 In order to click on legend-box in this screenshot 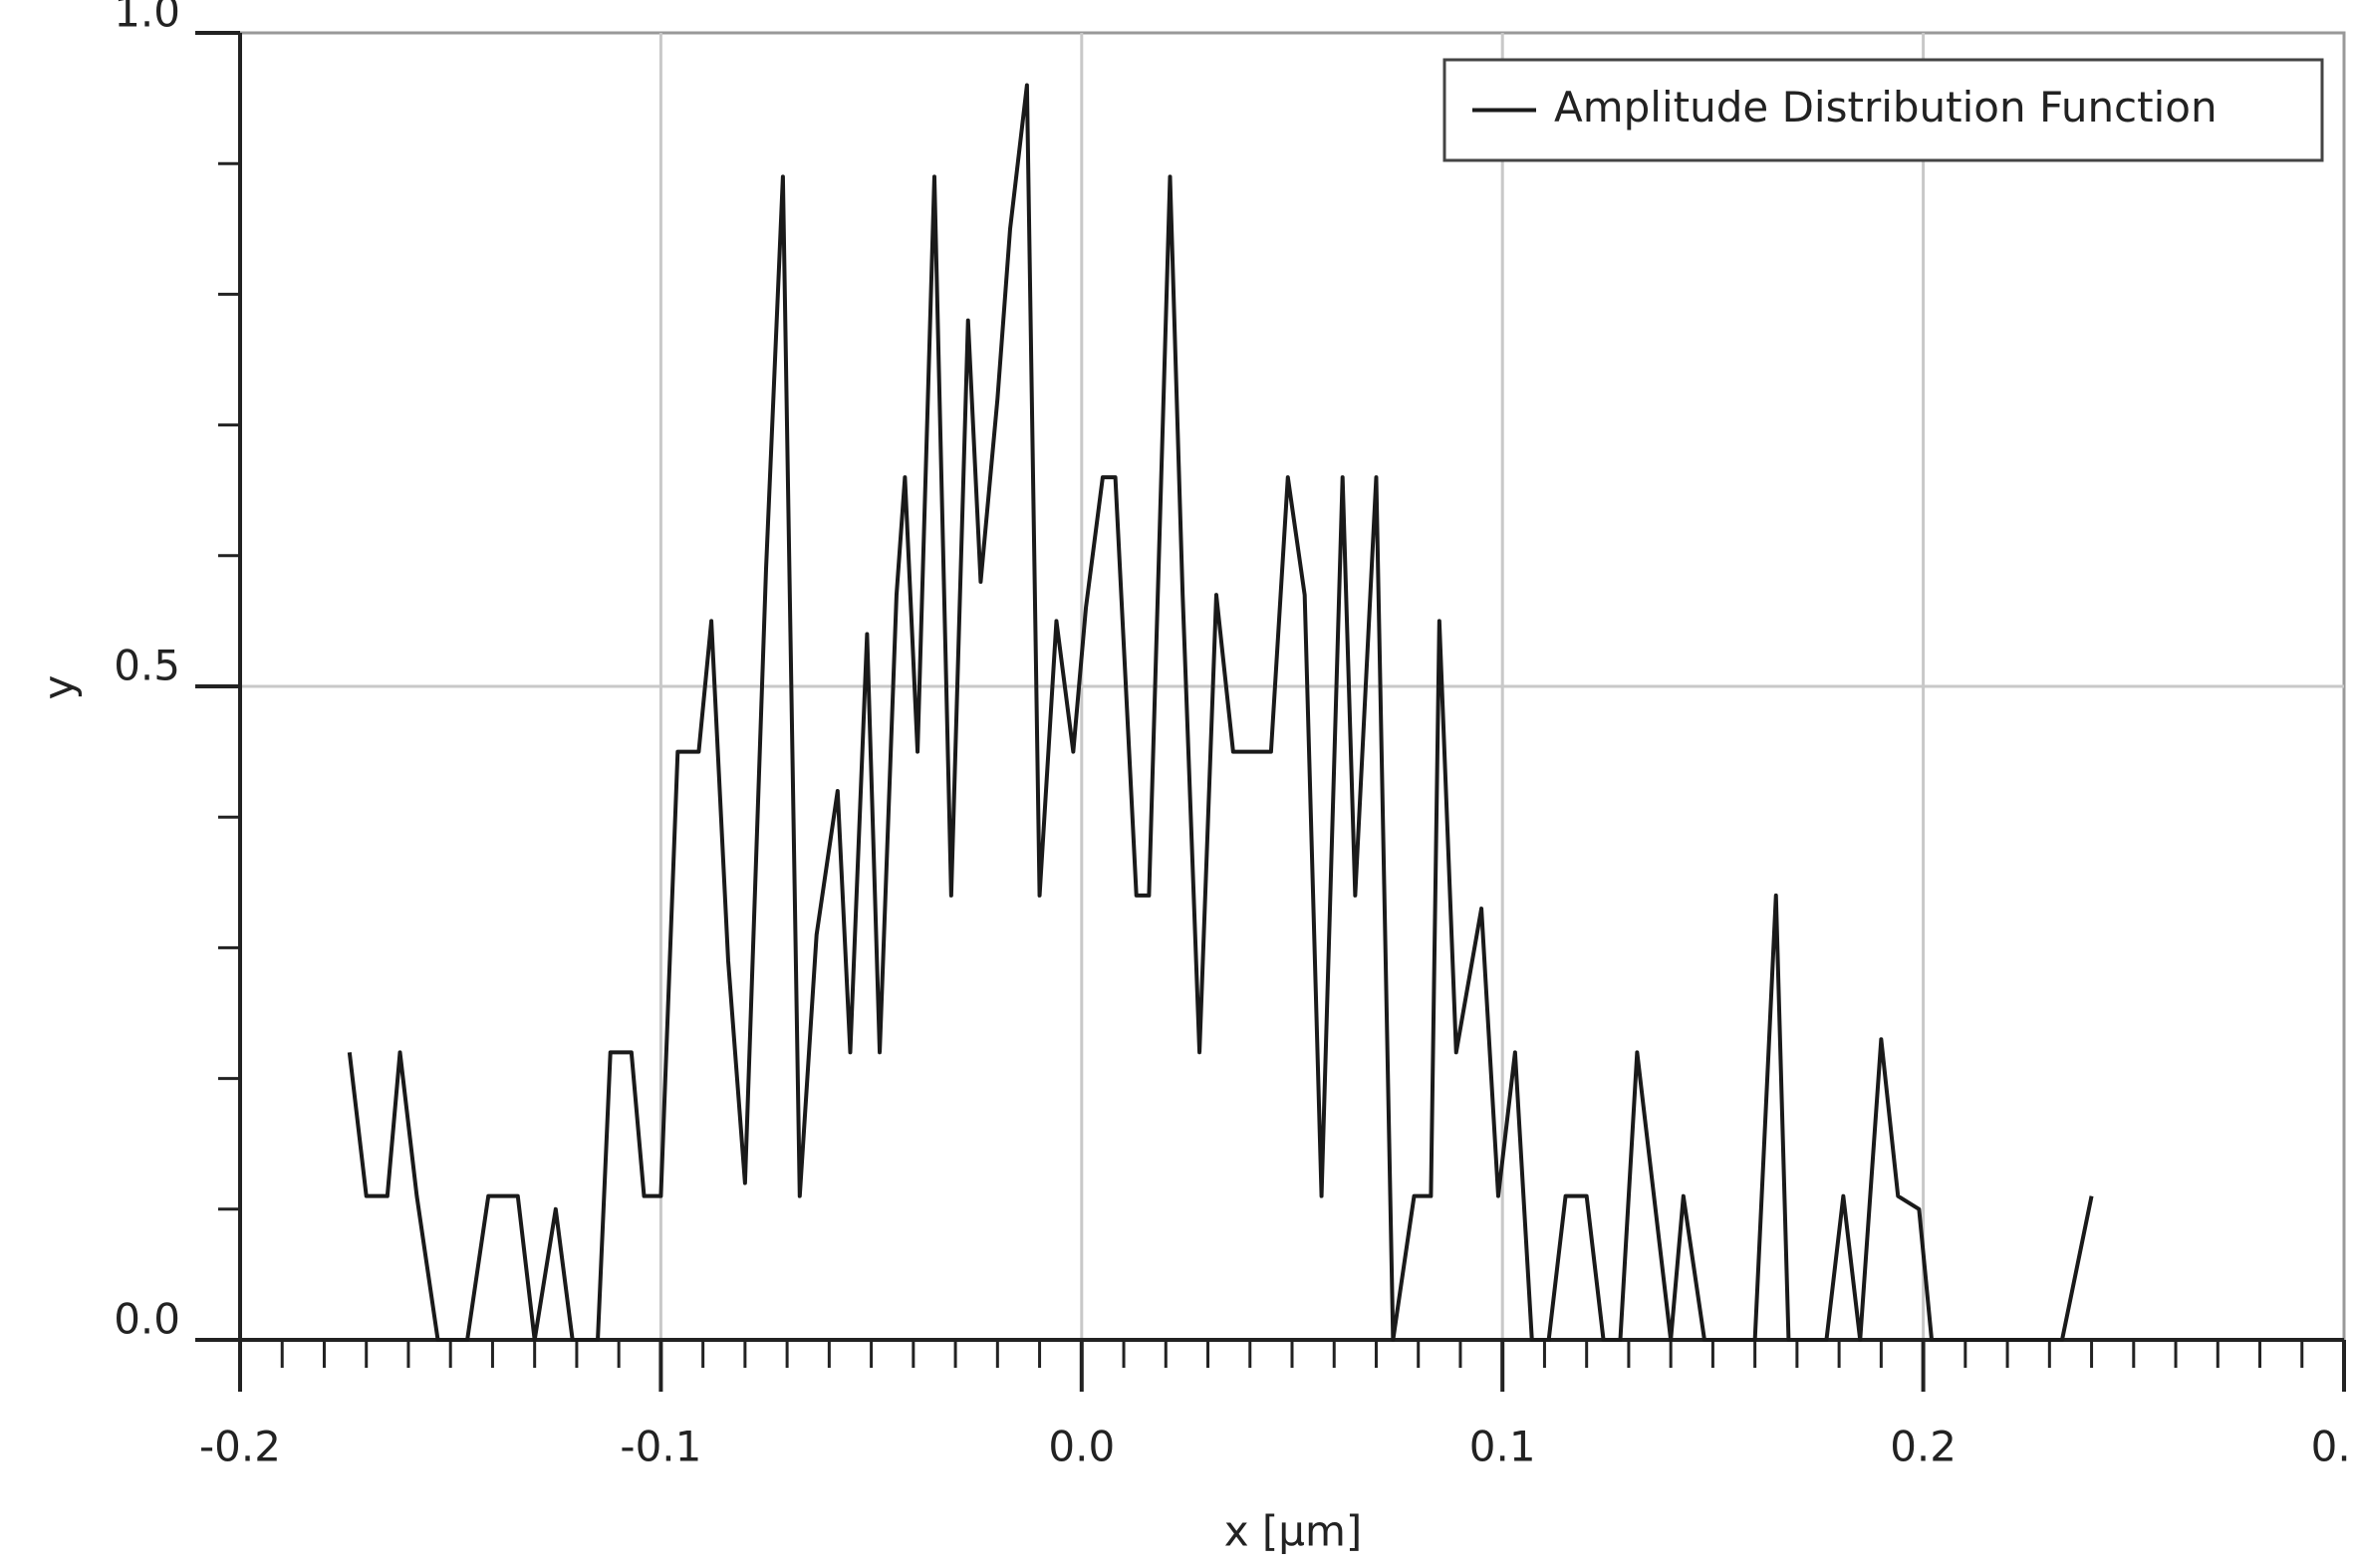, I will do `click(1883, 110)`.